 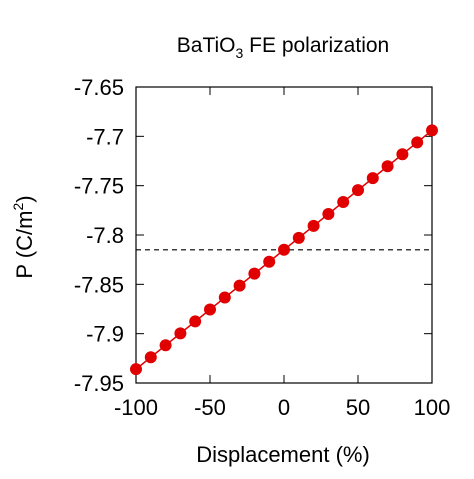 What do you see at coordinates (283, 454) in the screenshot?
I see `x-axis-label: Displacement (%)` at bounding box center [283, 454].